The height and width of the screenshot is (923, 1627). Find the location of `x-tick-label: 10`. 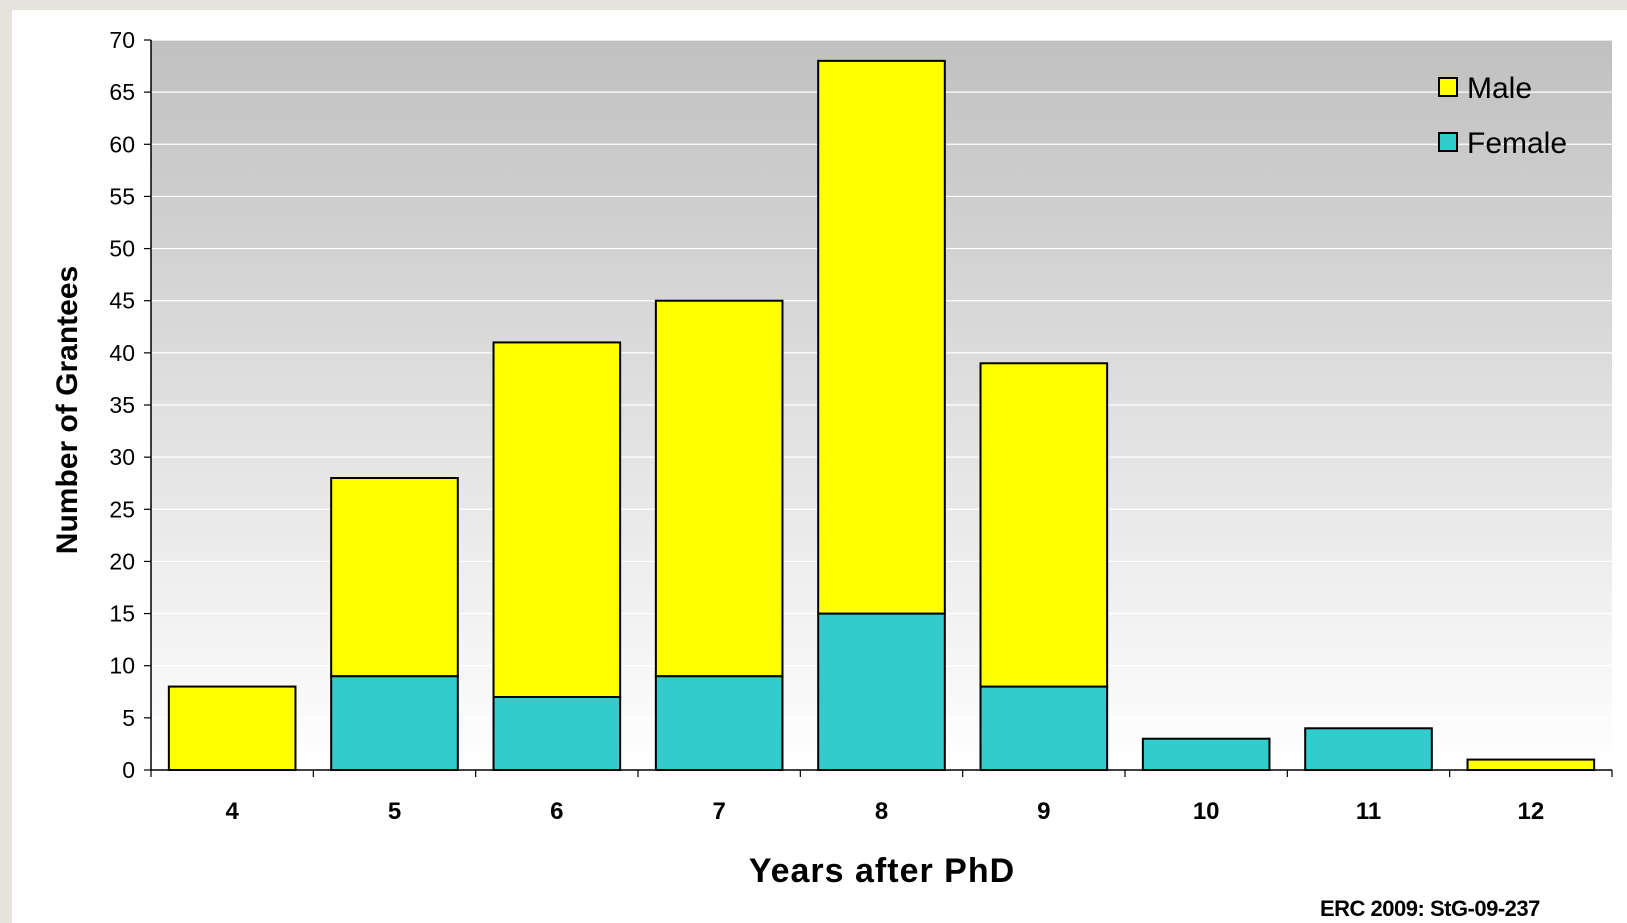

x-tick-label: 10 is located at coordinates (1206, 811).